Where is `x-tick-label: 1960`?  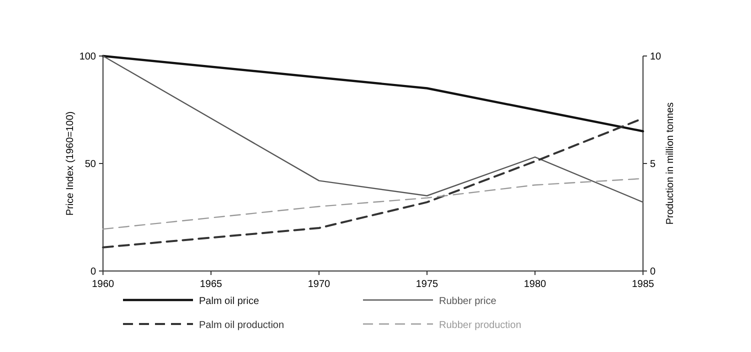
x-tick-label: 1960 is located at coordinates (103, 284).